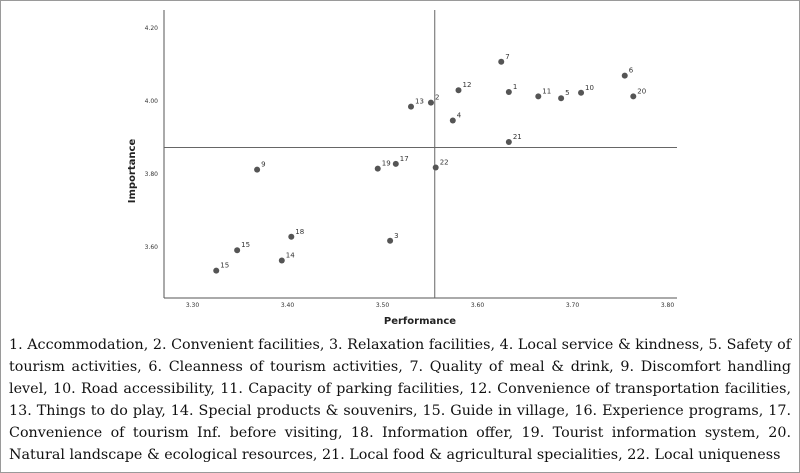 Image resolution: width=800 pixels, height=473 pixels. What do you see at coordinates (430, 305) in the screenshot?
I see `x-ticks: 3.30 3.40 3.50 3.60 3.70 3.80` at bounding box center [430, 305].